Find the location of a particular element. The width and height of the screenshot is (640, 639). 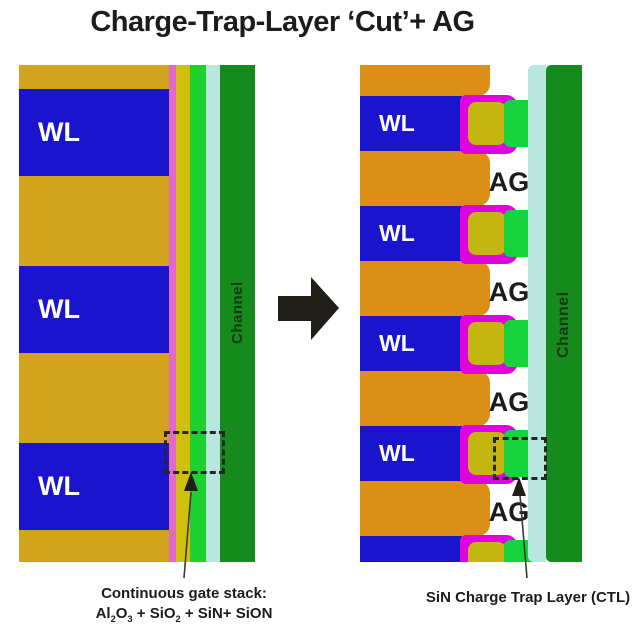

stripe-yellow-layer is located at coordinates (183, 313).